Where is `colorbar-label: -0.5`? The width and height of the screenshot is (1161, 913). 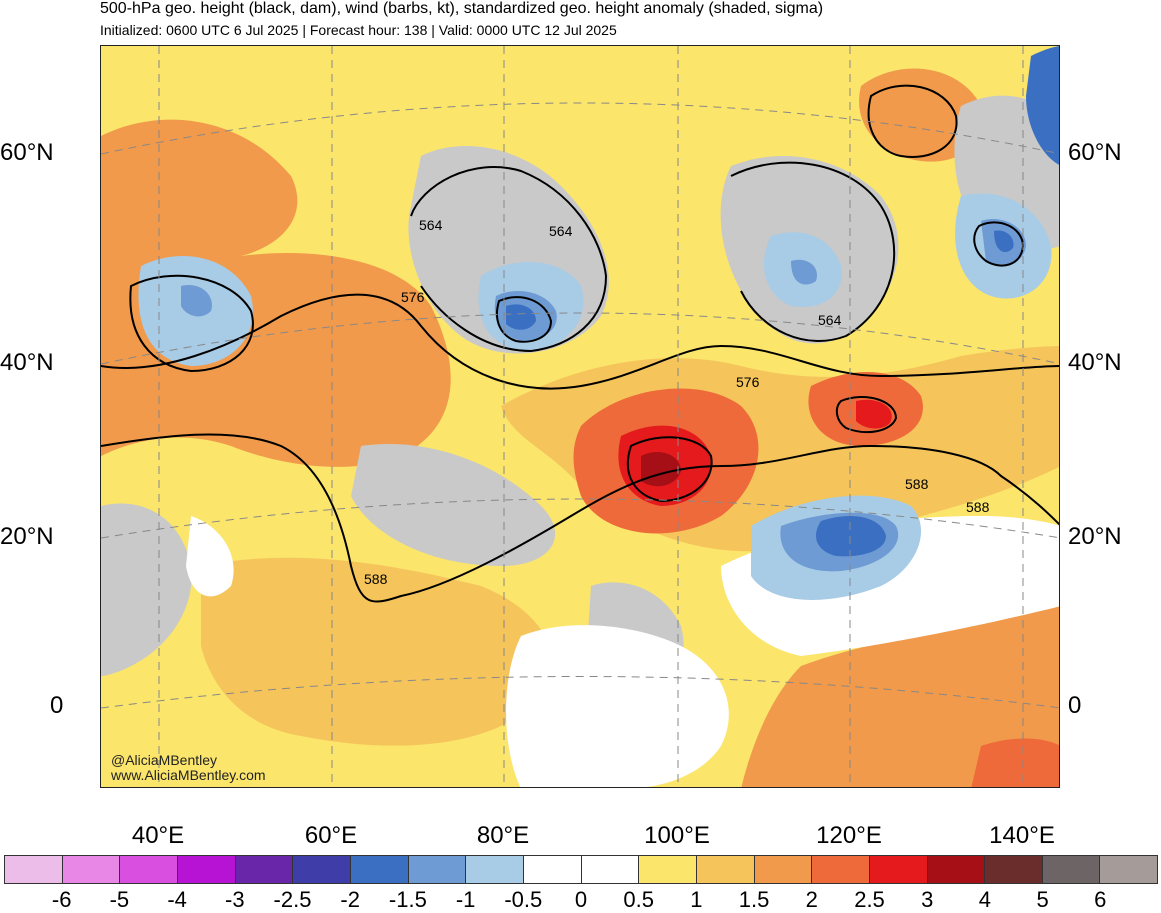 colorbar-label: -0.5 is located at coordinates (523, 899).